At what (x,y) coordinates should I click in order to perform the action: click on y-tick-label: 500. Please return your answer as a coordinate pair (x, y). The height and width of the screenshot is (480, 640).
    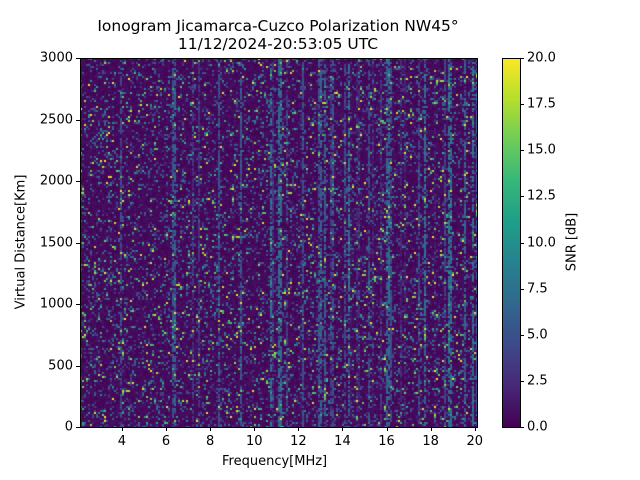
    Looking at the image, I should click on (60, 365).